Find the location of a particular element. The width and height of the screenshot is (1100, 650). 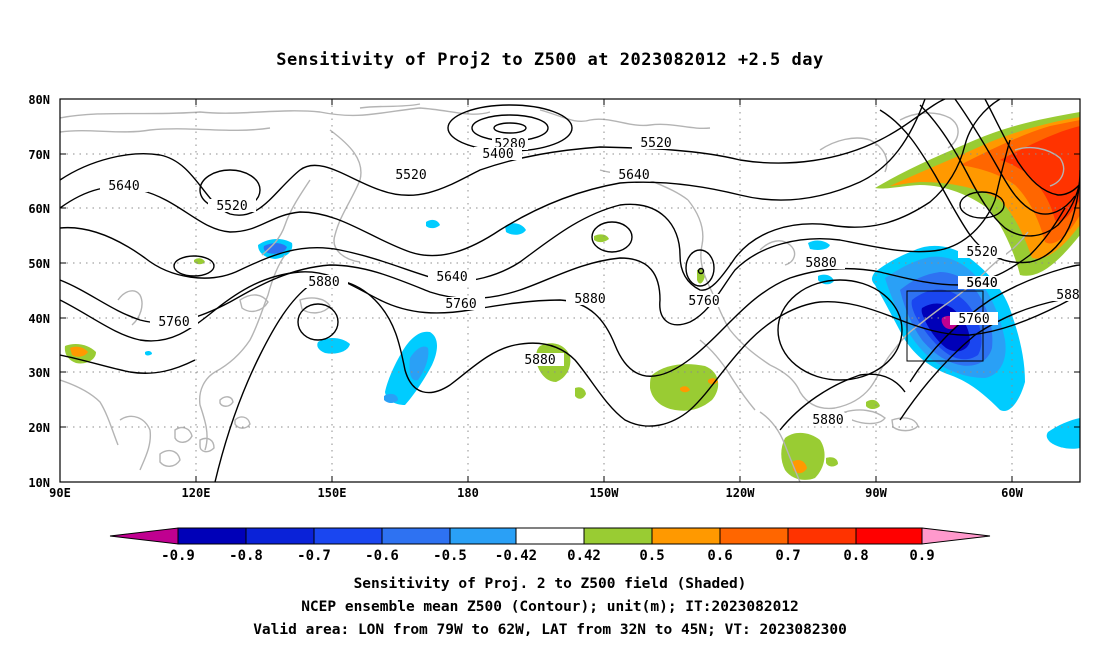

colorbar-high-end is located at coordinates (956, 536).